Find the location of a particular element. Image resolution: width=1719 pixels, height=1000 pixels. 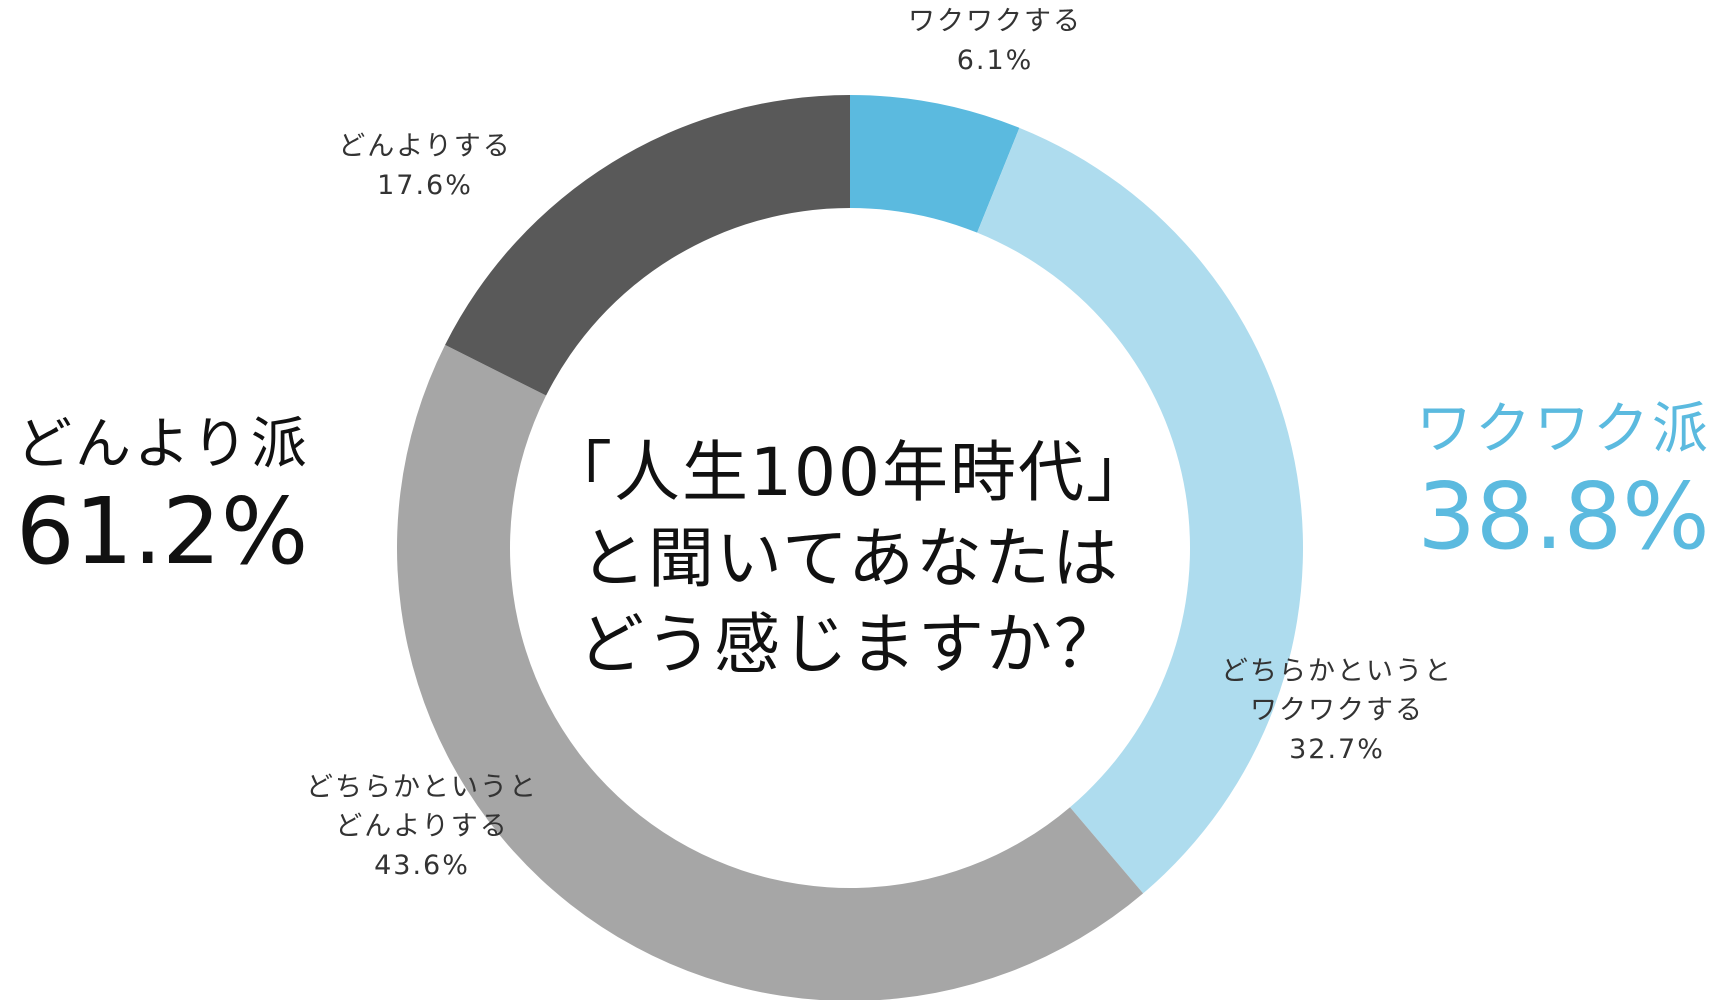

group-value: 61.2% is located at coordinates (162, 531).